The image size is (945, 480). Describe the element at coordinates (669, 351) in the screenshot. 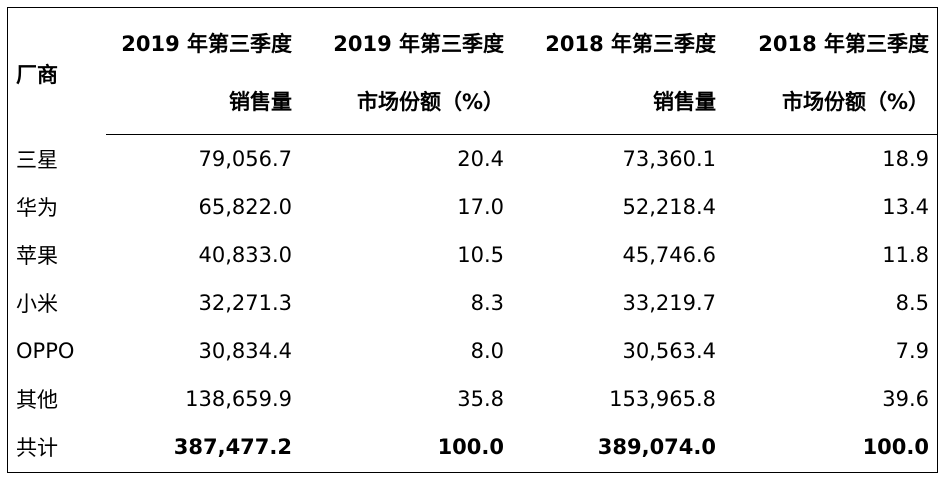

I see `sales-2018: 30,563.4` at that location.